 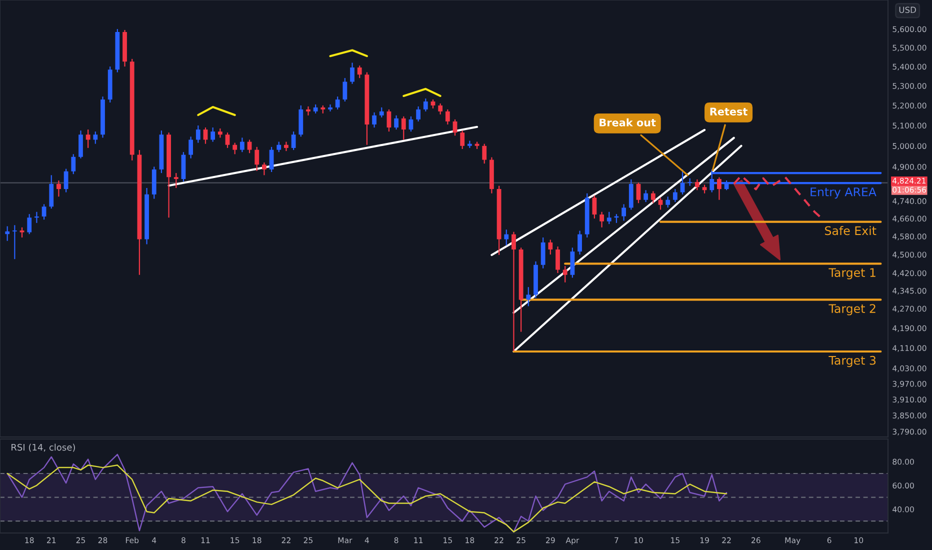 I want to click on series-label: Target 3, so click(x=852, y=362).